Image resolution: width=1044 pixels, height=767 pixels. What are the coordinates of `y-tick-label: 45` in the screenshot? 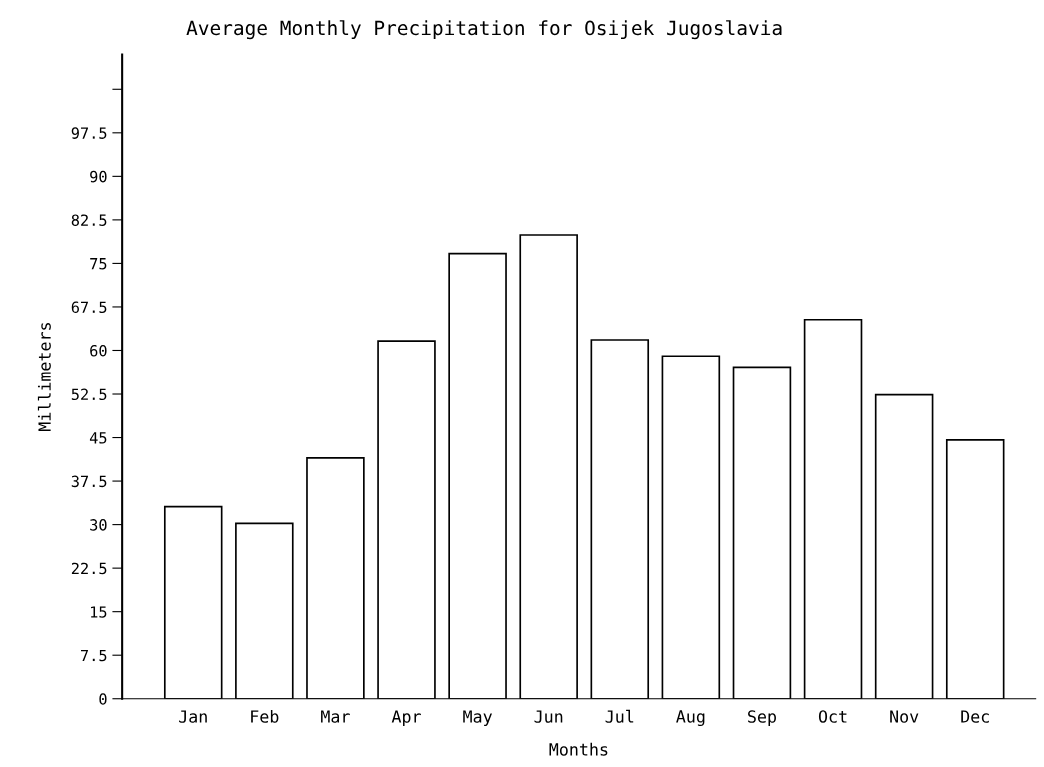 It's located at (98, 438).